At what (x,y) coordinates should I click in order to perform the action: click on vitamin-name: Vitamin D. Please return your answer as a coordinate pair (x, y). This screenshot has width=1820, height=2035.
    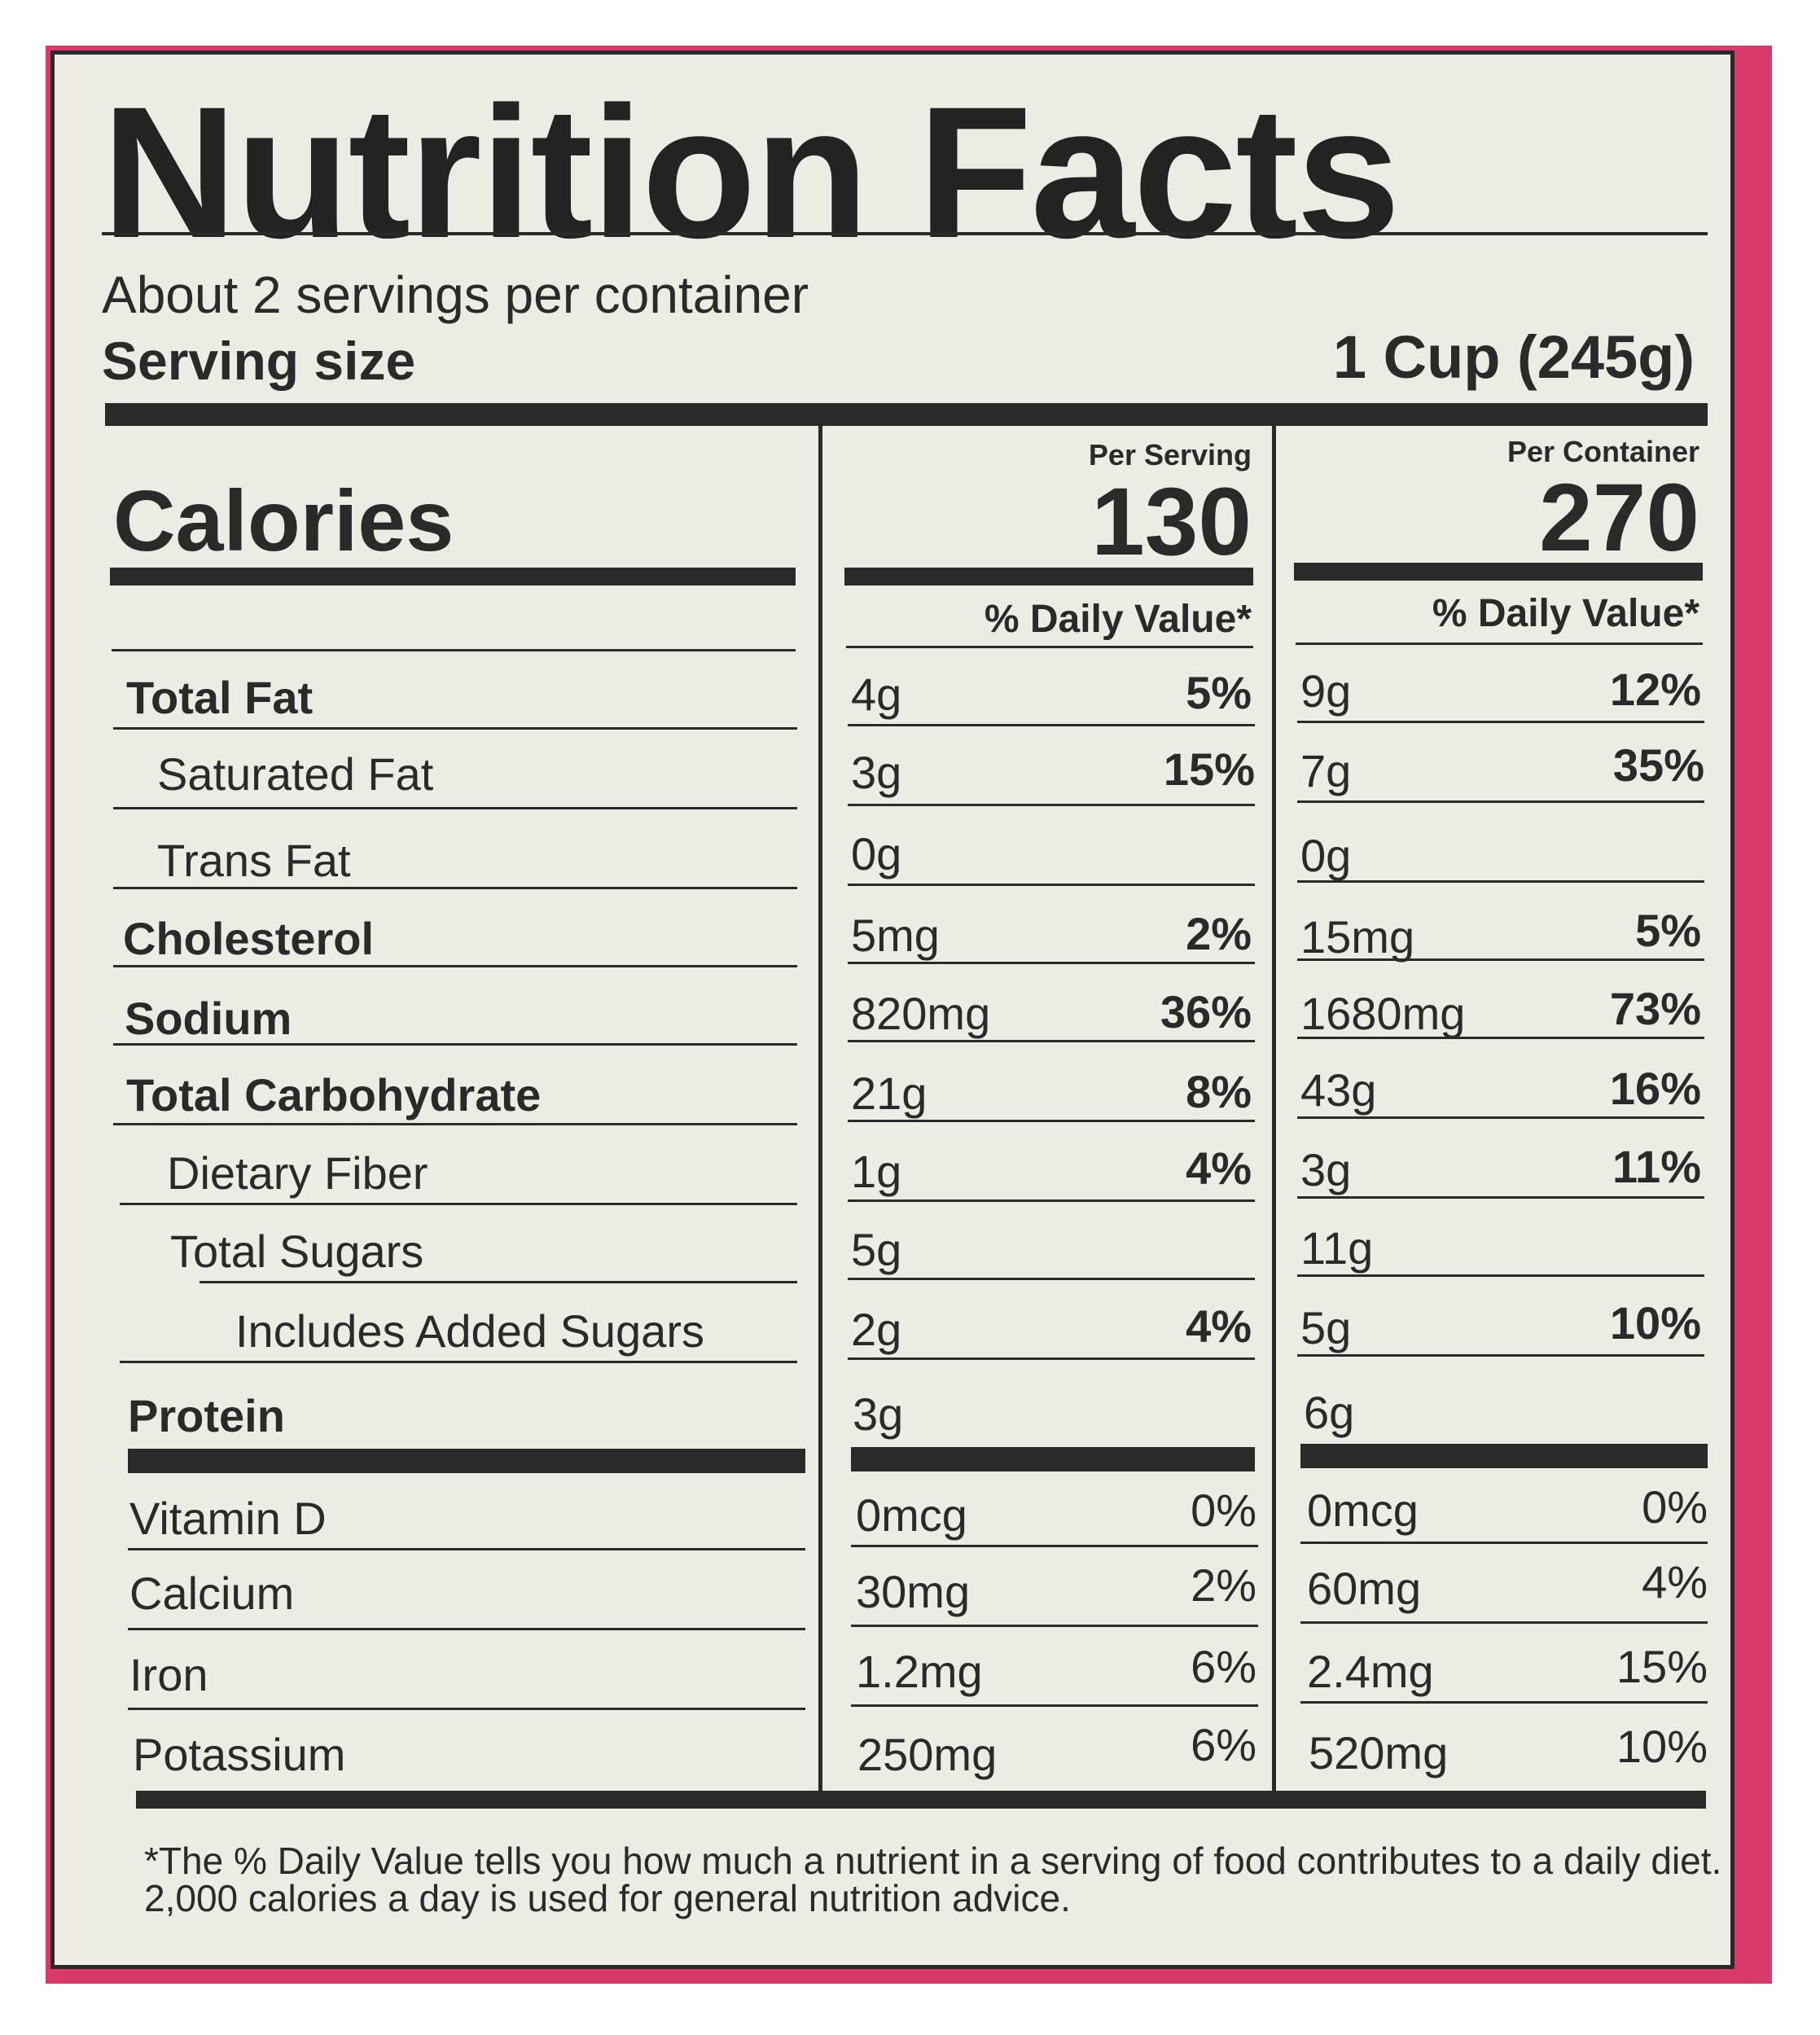
    Looking at the image, I should click on (228, 1518).